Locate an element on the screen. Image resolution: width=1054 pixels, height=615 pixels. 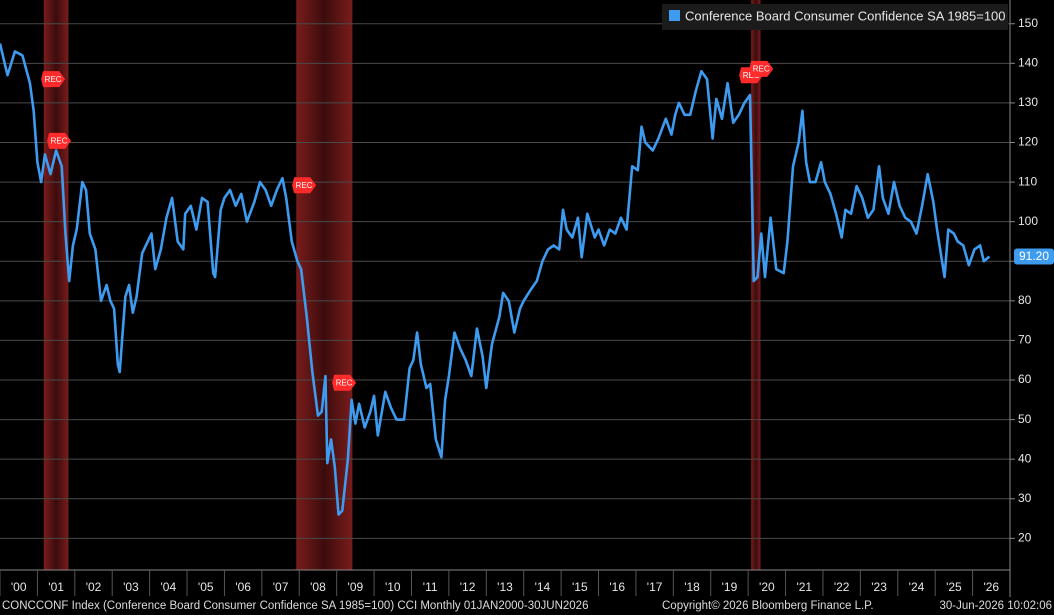
y-tick-label: 100 is located at coordinates (1028, 221).